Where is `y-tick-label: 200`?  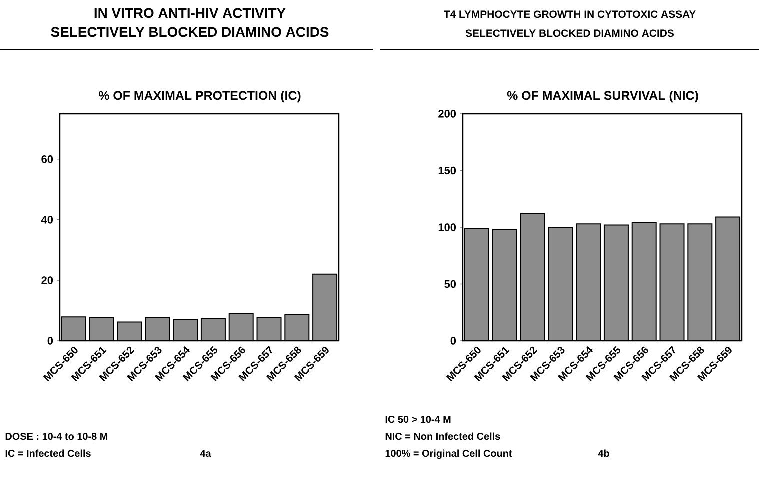 y-tick-label: 200 is located at coordinates (447, 114).